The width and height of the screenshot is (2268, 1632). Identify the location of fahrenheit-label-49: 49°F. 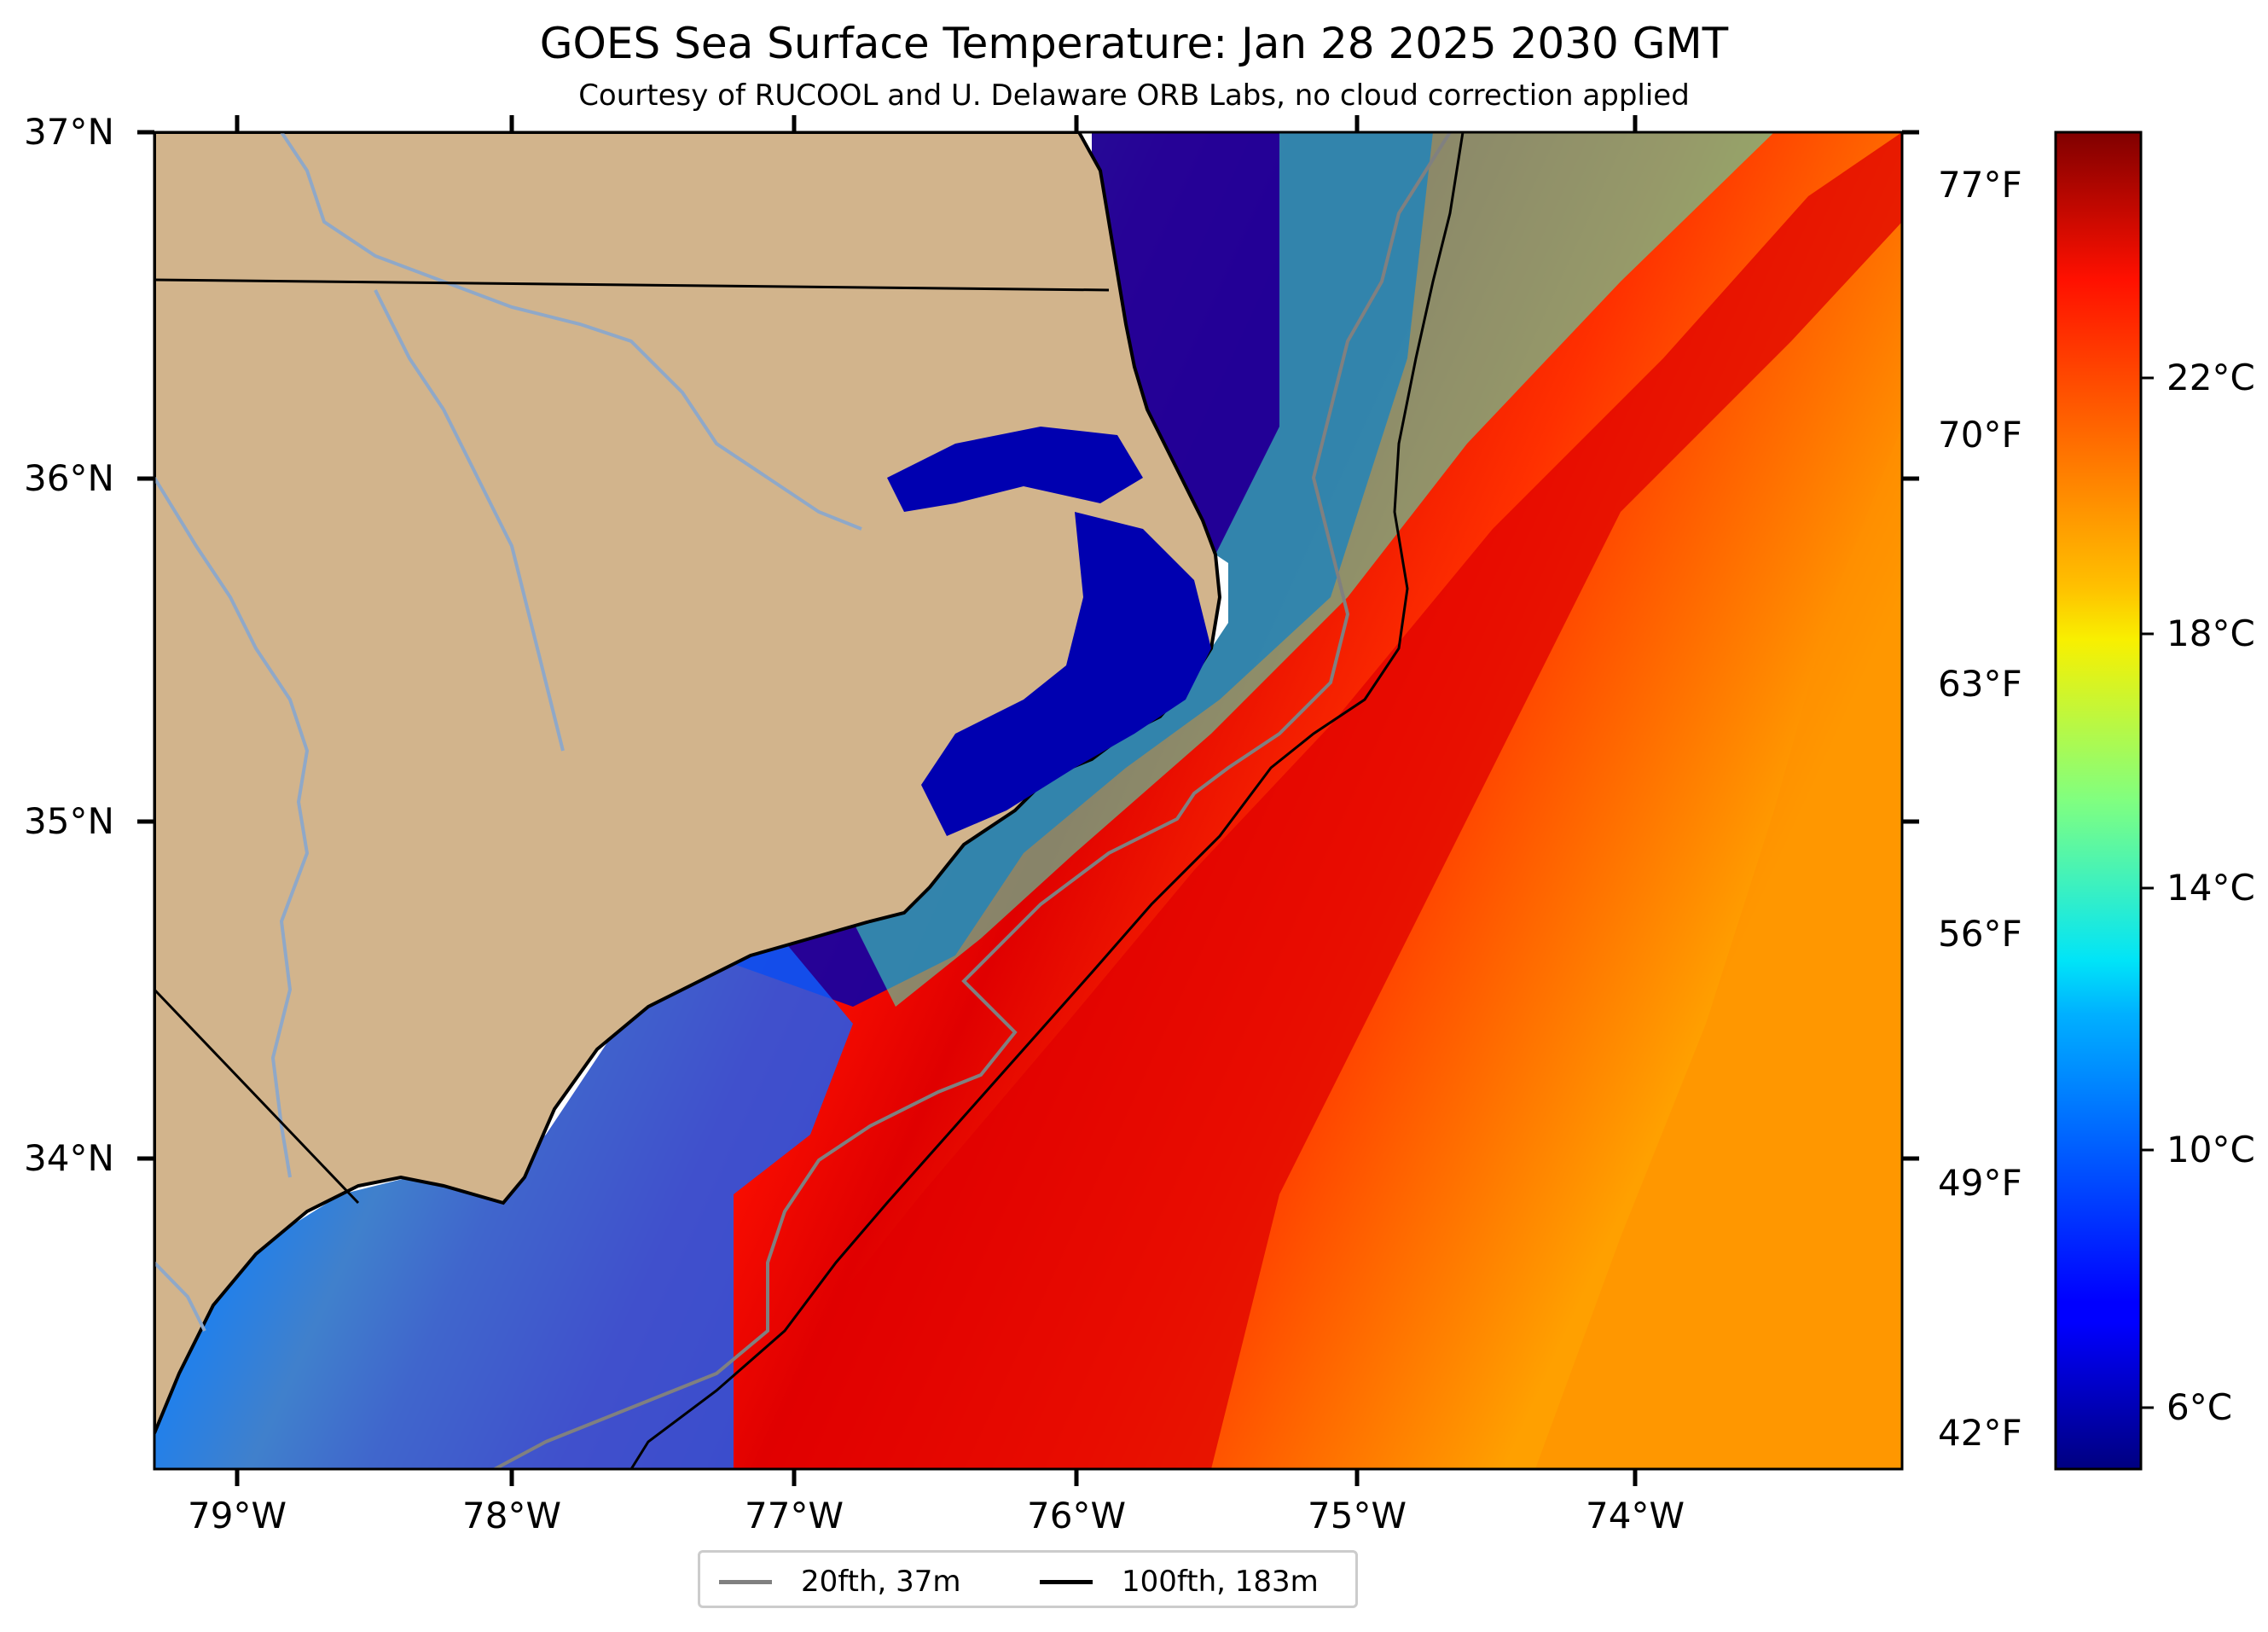
(1980, 1183).